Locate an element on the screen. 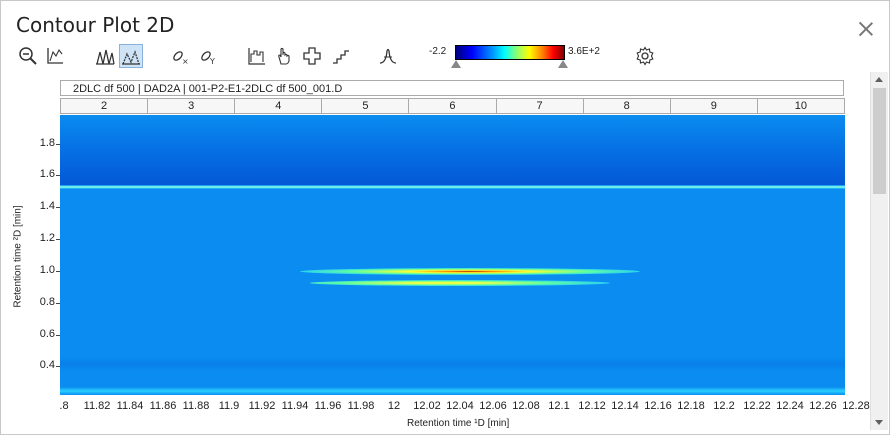 Image resolution: width=890 pixels, height=435 pixels. histogram-icon is located at coordinates (257, 56).